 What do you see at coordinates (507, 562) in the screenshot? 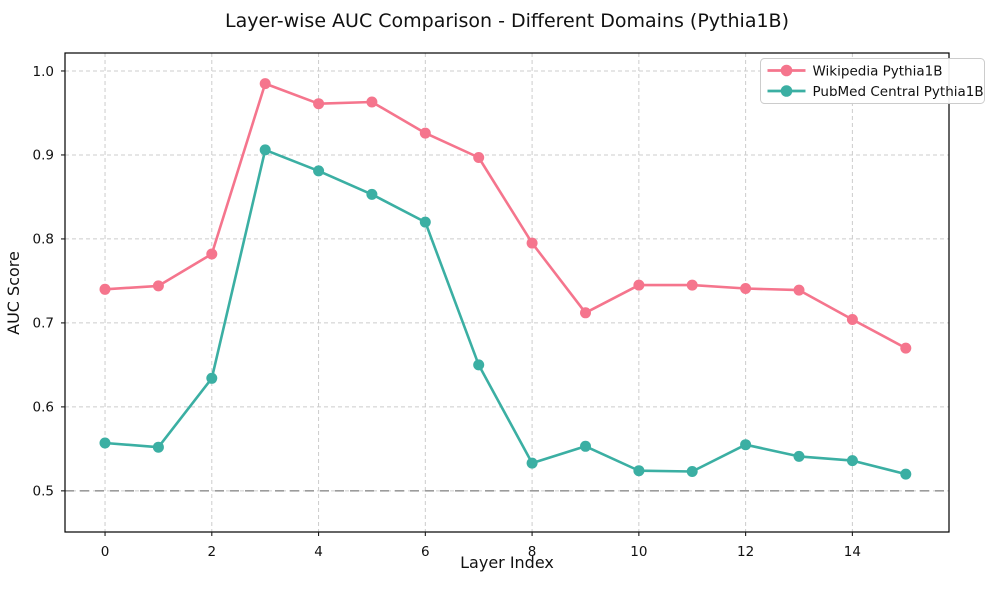
I see `x-axis-label: Layer Index` at bounding box center [507, 562].